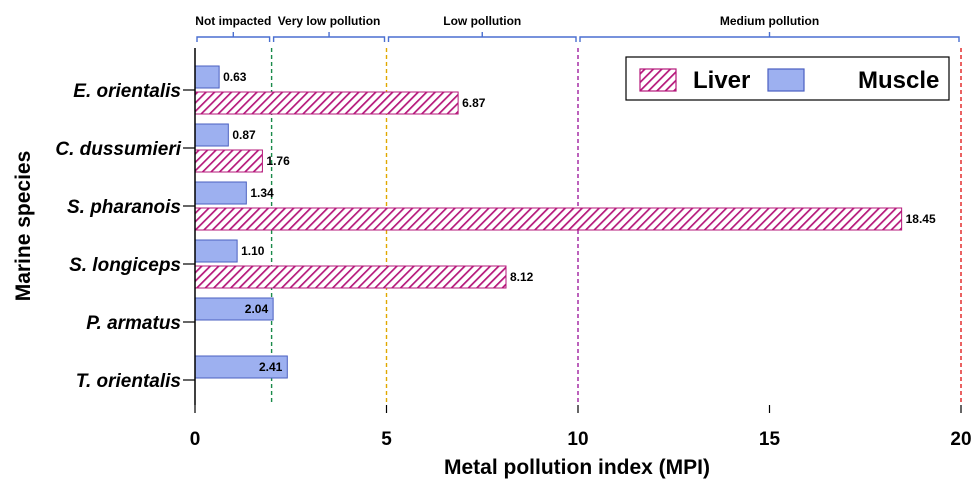  I want to click on legend-swatch-muscle, so click(786, 80).